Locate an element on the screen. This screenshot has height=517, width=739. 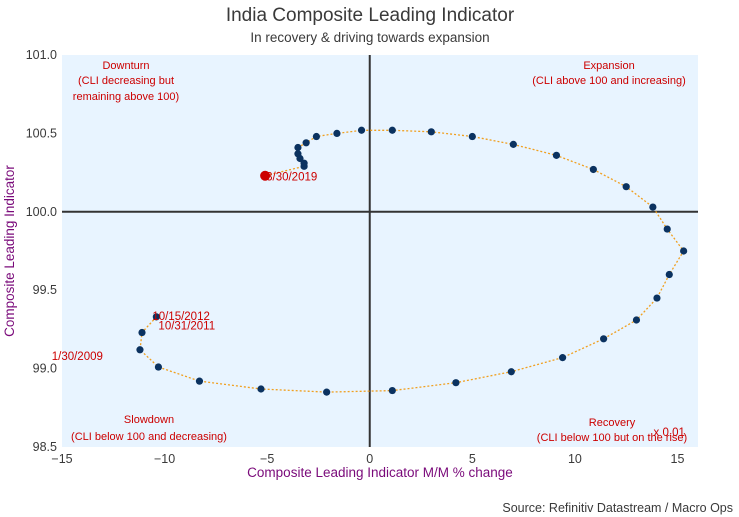
x-axis-ticks: −15 −10 −5 0 5 10 15 is located at coordinates (367, 459).